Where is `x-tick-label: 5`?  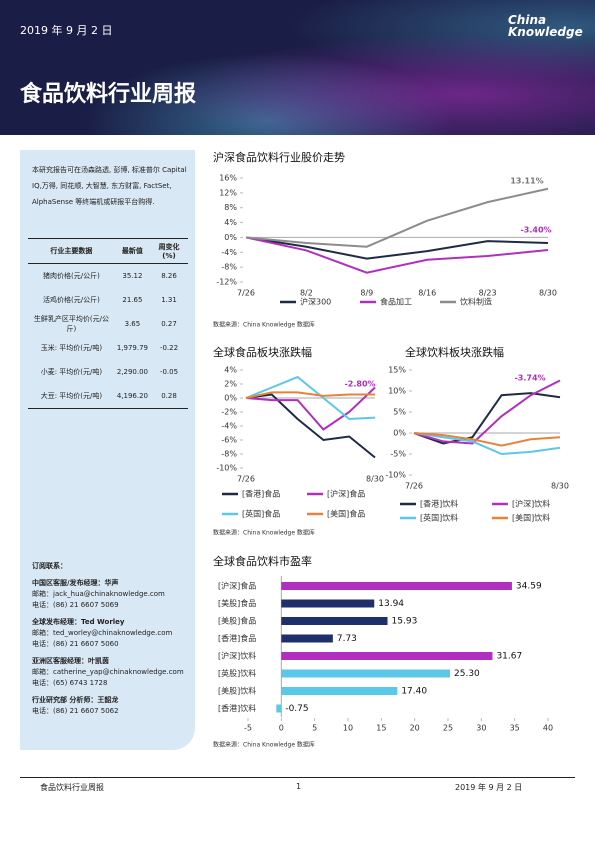 x-tick-label: 5 is located at coordinates (314, 728).